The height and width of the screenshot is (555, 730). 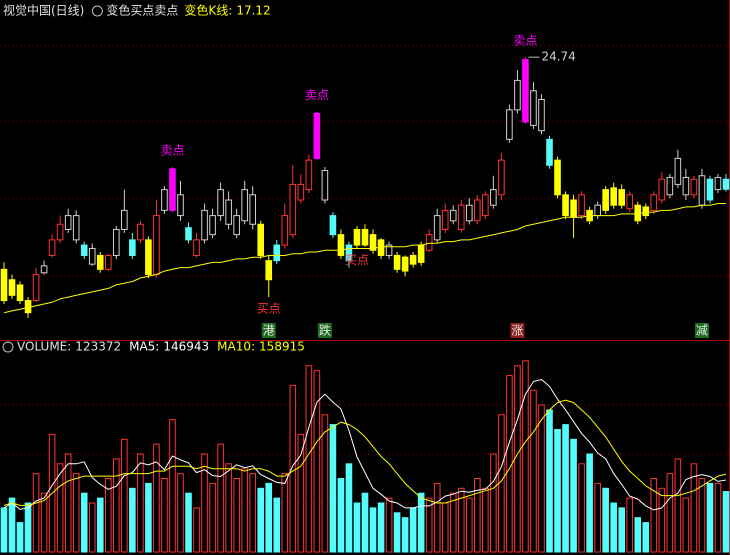 I want to click on event-label: 减, so click(x=702, y=331).